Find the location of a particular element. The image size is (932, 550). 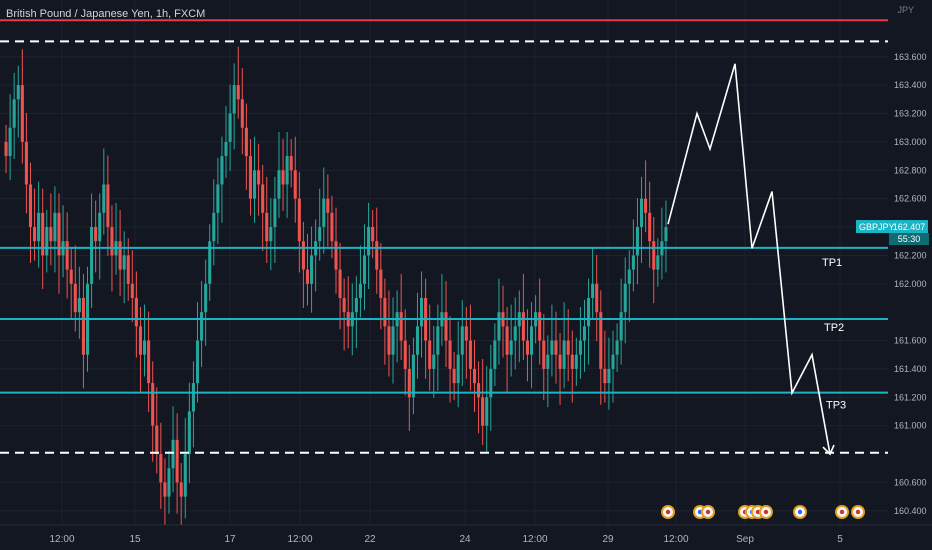

price-tick: 163.000 is located at coordinates (910, 142).